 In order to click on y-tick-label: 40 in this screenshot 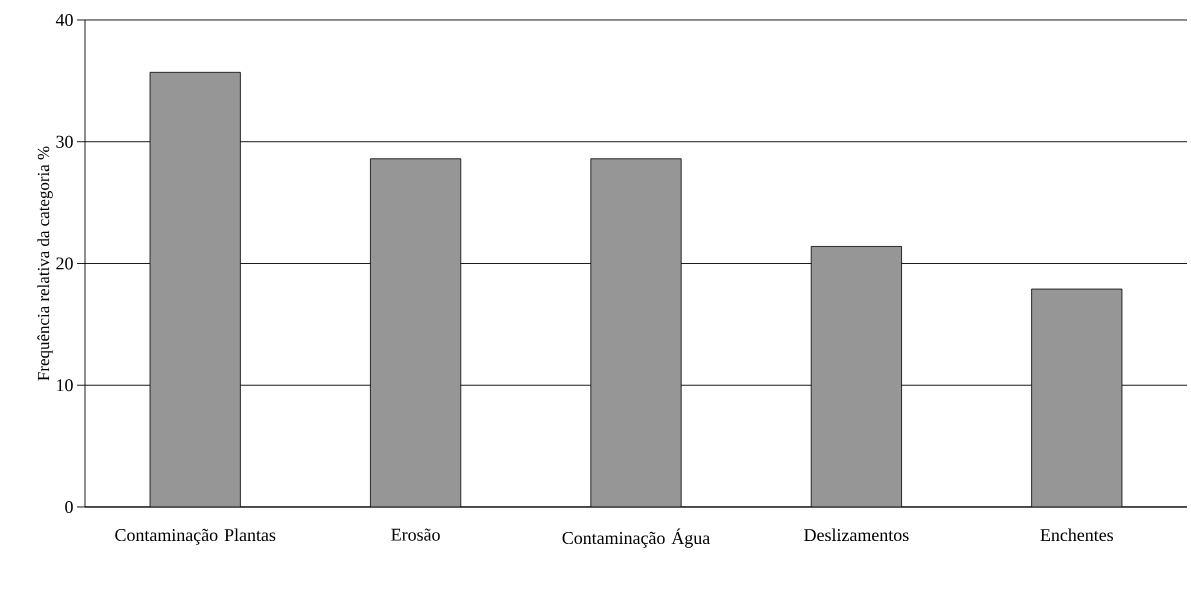, I will do `click(64, 20)`.